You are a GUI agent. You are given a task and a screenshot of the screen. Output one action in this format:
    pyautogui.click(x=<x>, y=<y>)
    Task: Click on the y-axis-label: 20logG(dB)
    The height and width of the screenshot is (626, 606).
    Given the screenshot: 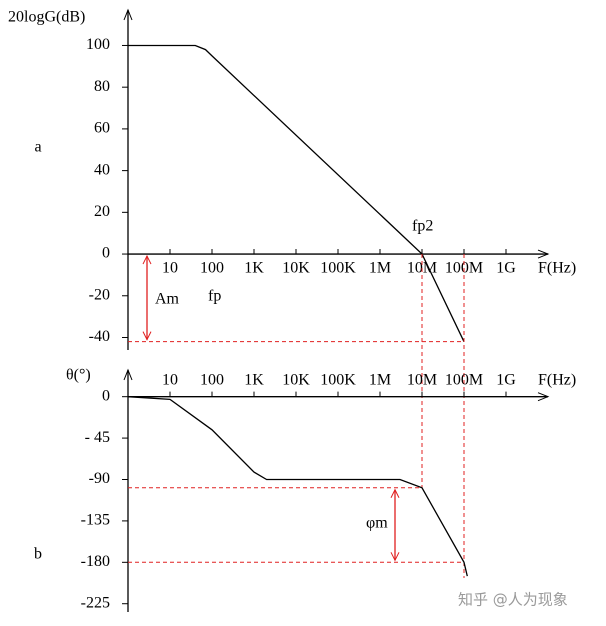 What is the action you would take?
    pyautogui.click(x=46, y=17)
    